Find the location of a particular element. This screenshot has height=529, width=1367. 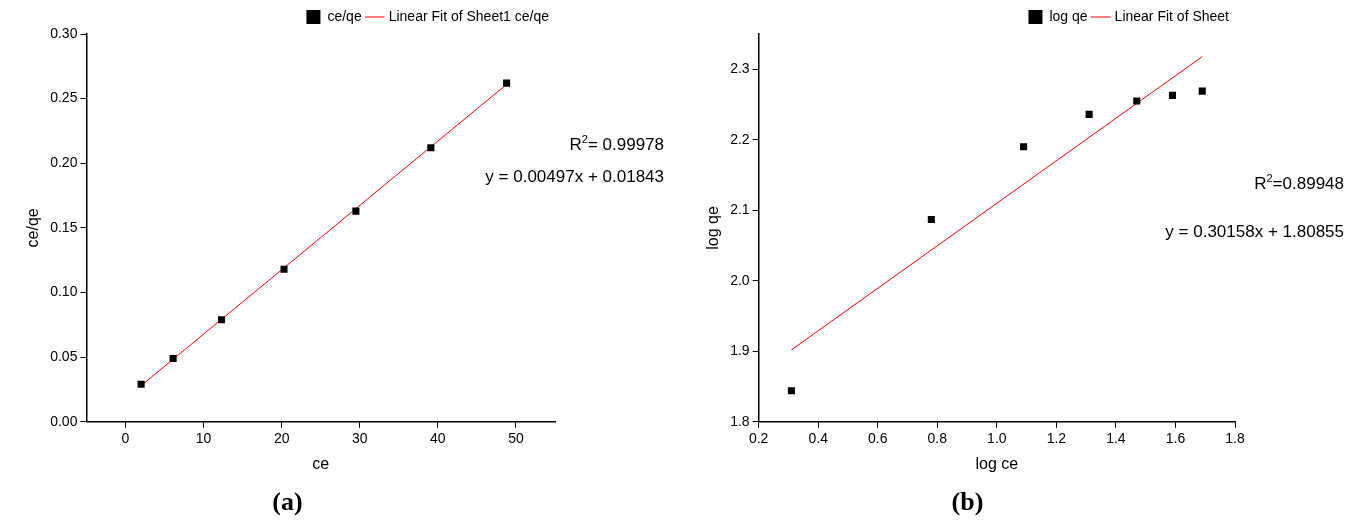

y-axis-title: log qe is located at coordinates (713, 228).